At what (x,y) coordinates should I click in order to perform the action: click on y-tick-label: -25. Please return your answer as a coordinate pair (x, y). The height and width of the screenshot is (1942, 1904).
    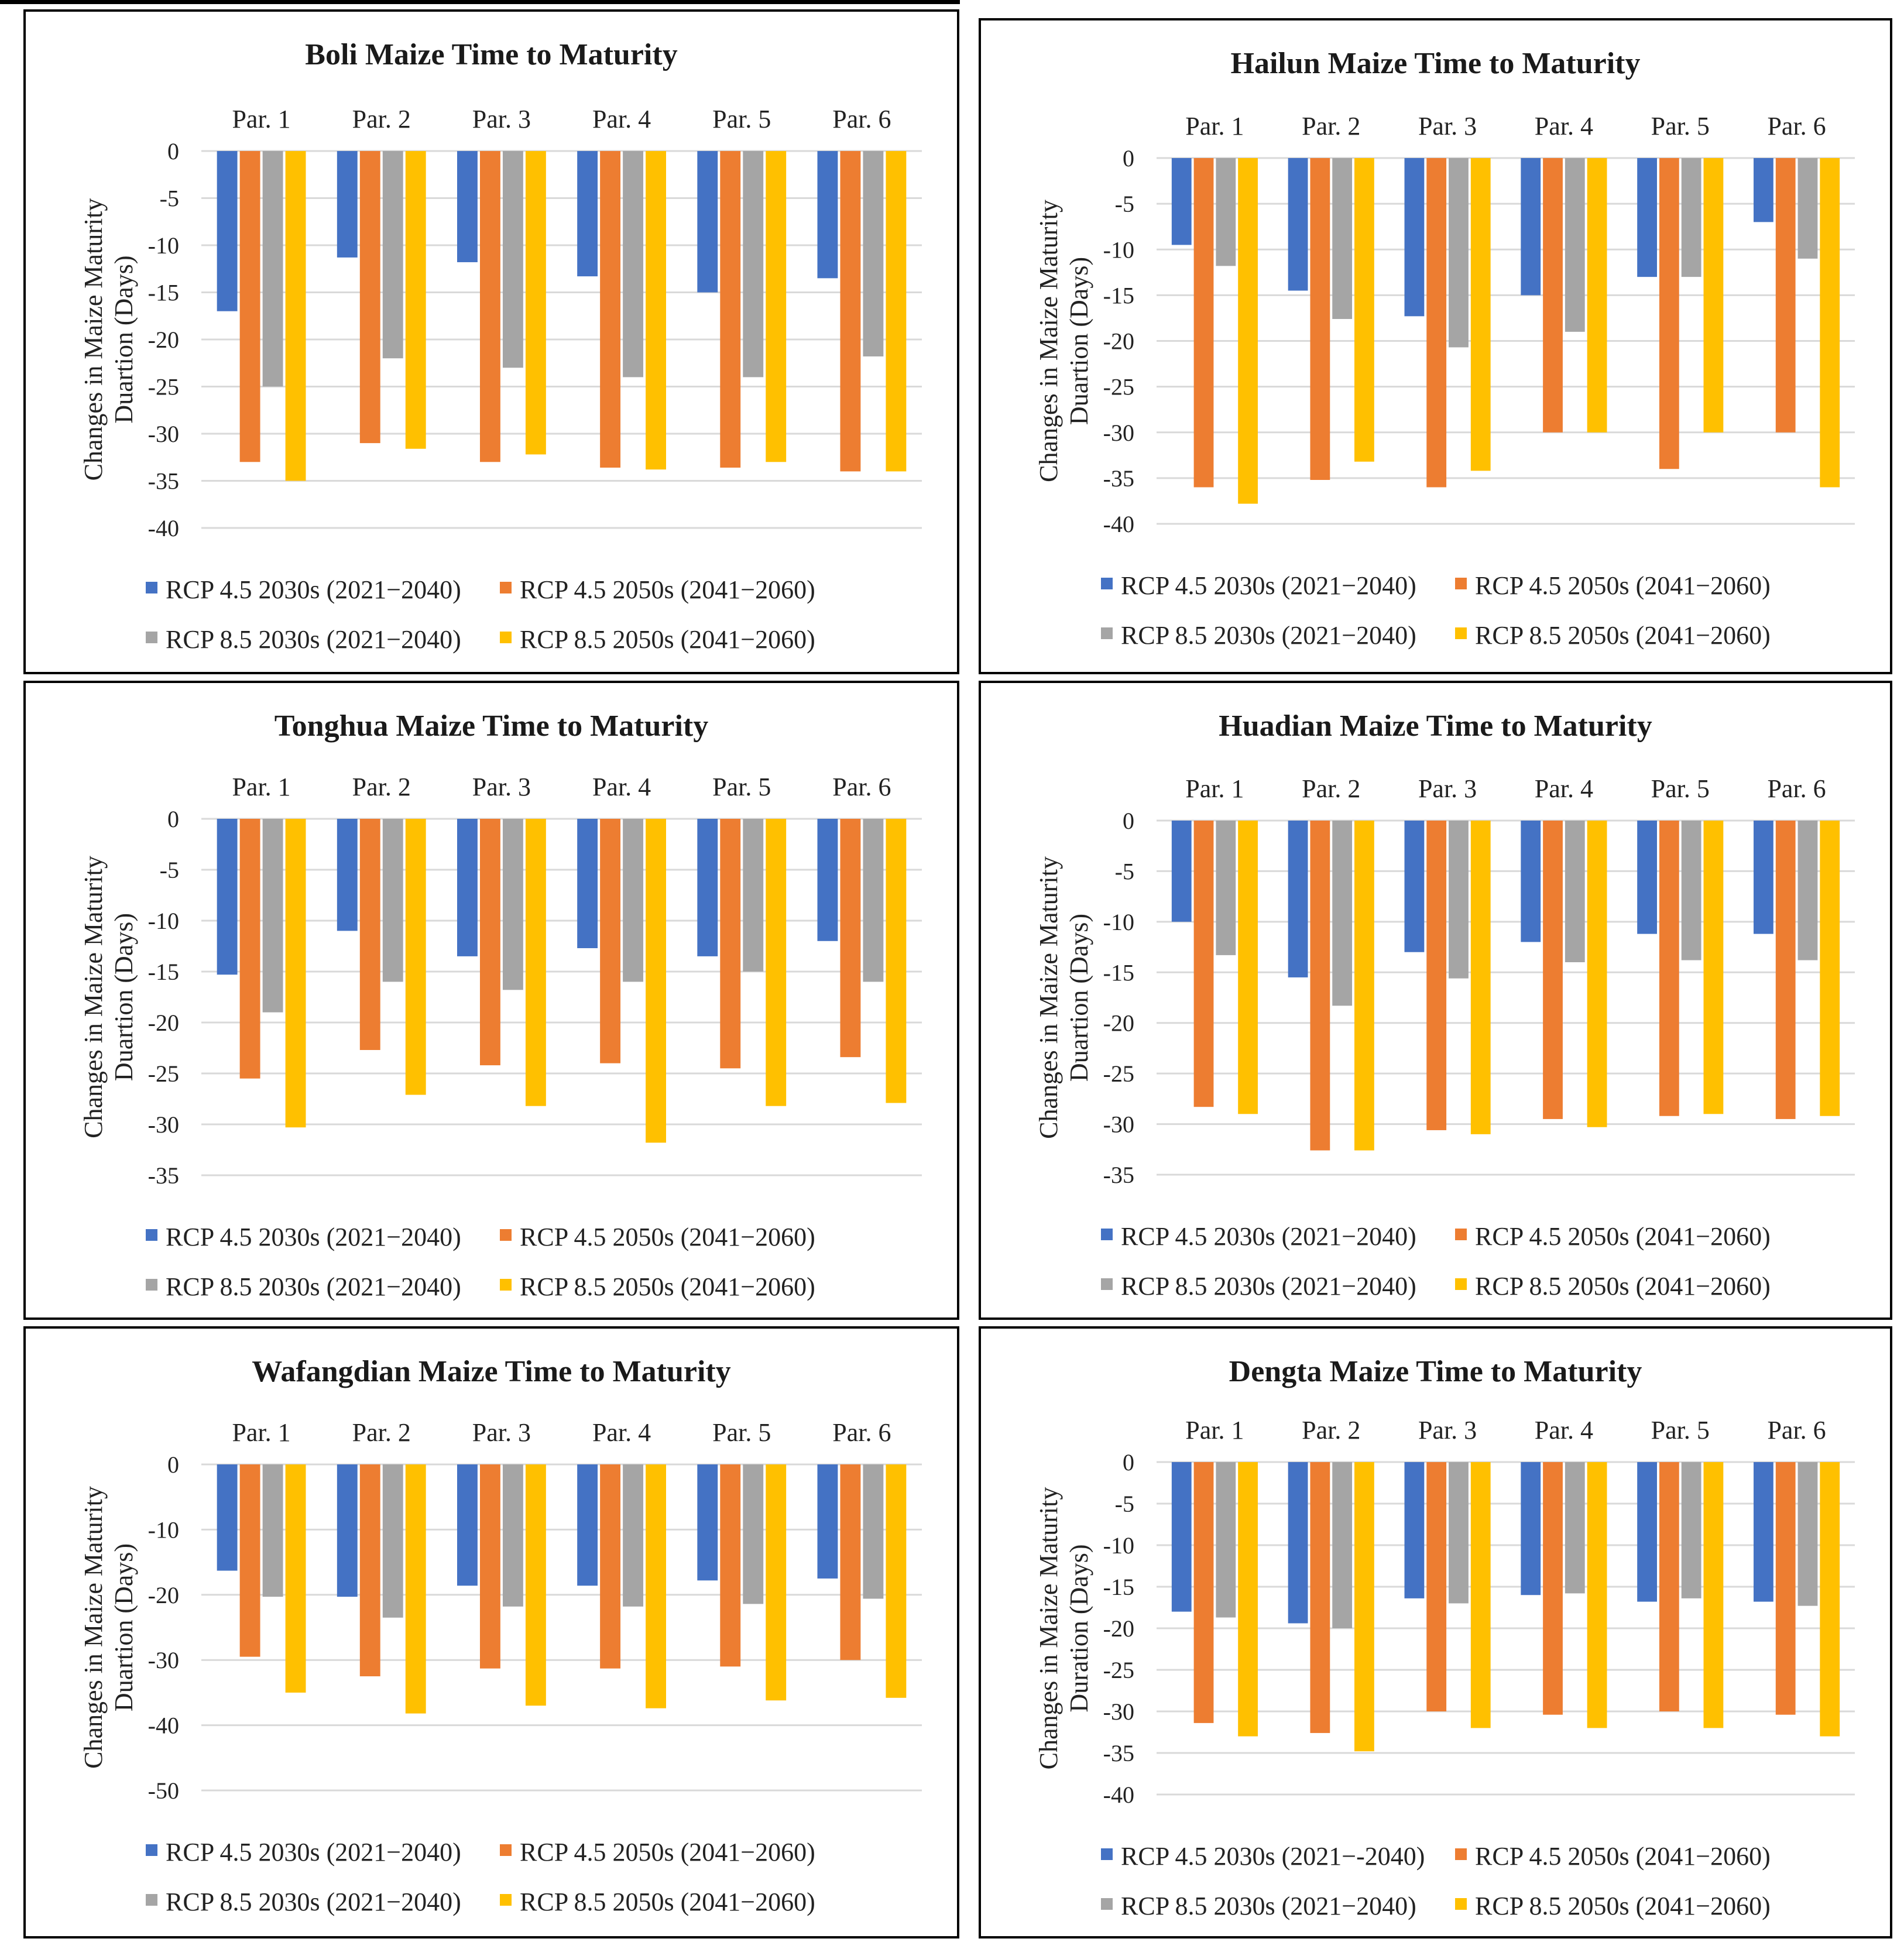
    Looking at the image, I should click on (1118, 387).